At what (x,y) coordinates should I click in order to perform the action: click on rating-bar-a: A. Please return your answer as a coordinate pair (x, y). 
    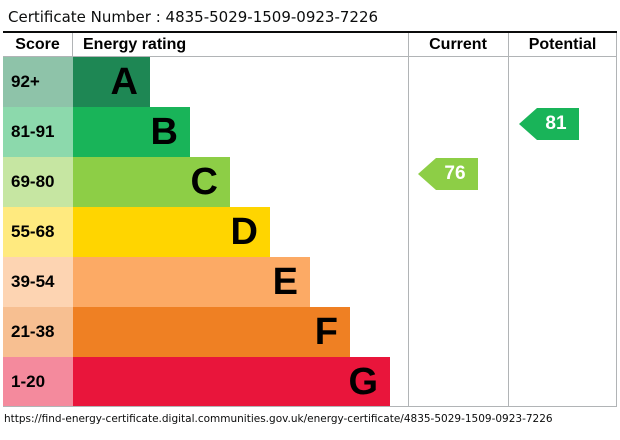
    Looking at the image, I should click on (111, 82).